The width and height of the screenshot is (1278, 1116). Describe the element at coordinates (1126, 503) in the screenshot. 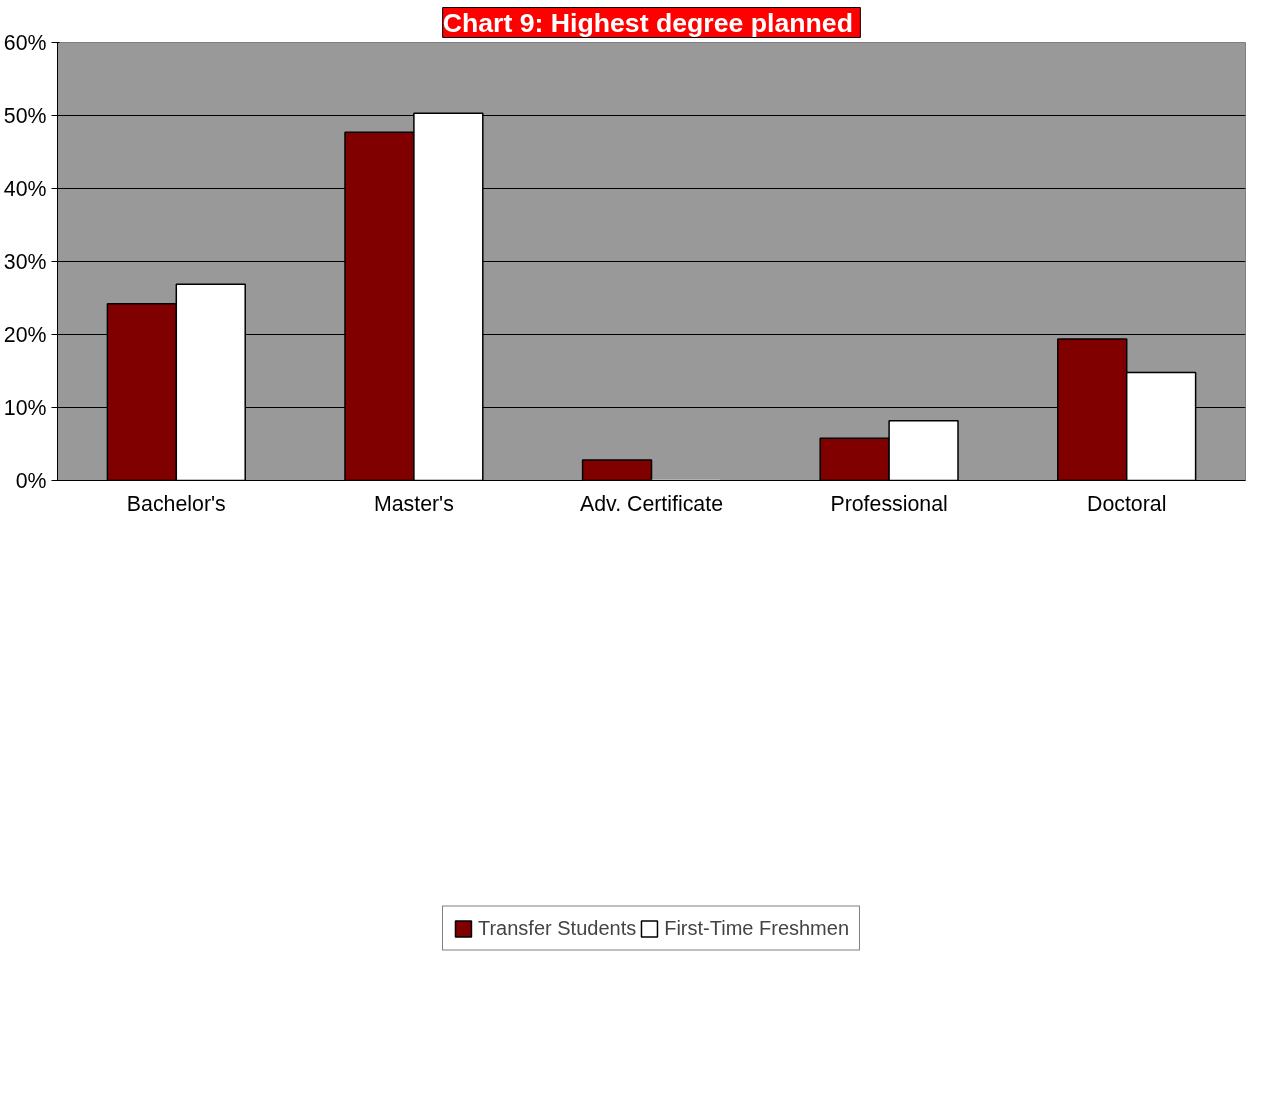

I see `x-tick-label: Doctoral` at that location.